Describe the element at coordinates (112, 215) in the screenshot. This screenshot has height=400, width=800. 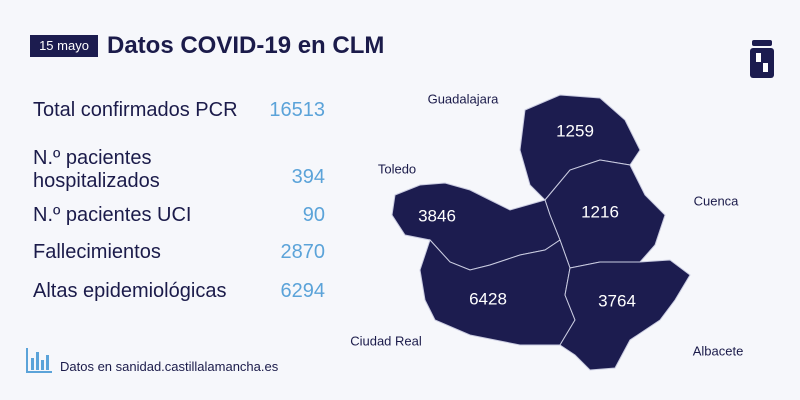
I see `stat-label: N.º pacientes UCI` at that location.